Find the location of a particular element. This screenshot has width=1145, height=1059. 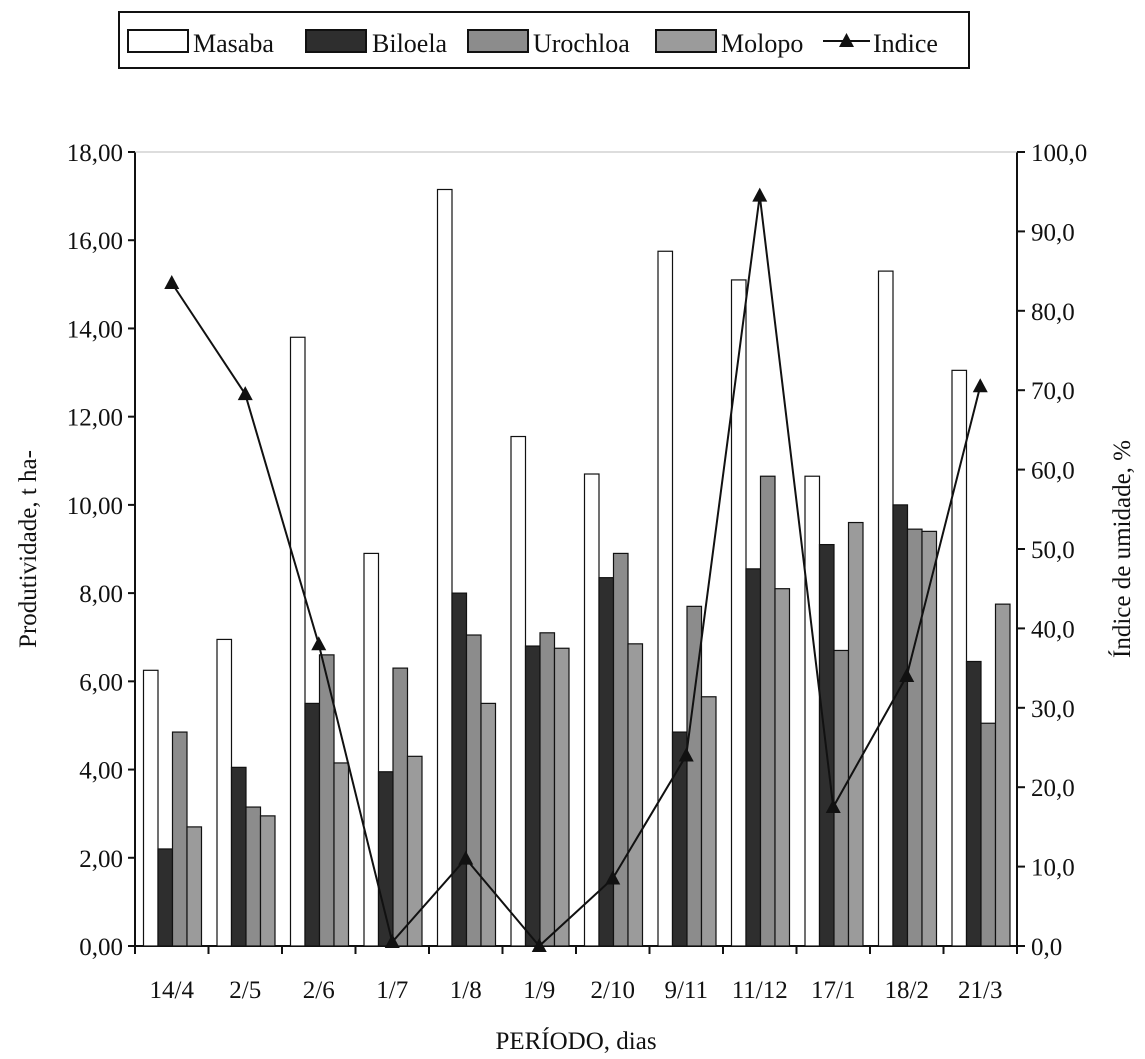

y-axis-title-right: Índice de umidade, % is located at coordinates (1122, 549).